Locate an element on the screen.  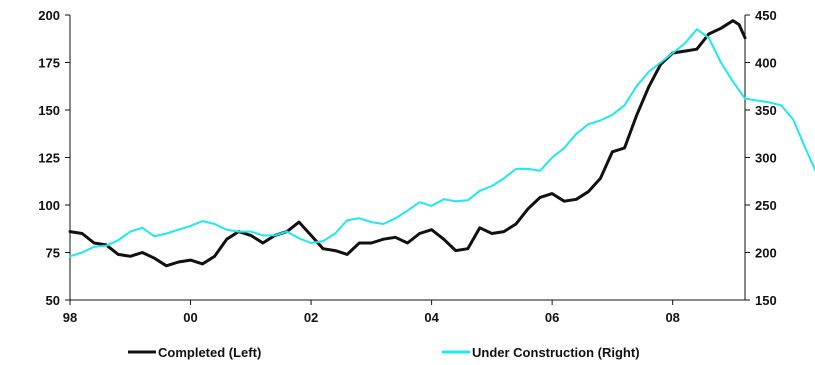
left-y-tick-label: 125 is located at coordinates (49, 158).